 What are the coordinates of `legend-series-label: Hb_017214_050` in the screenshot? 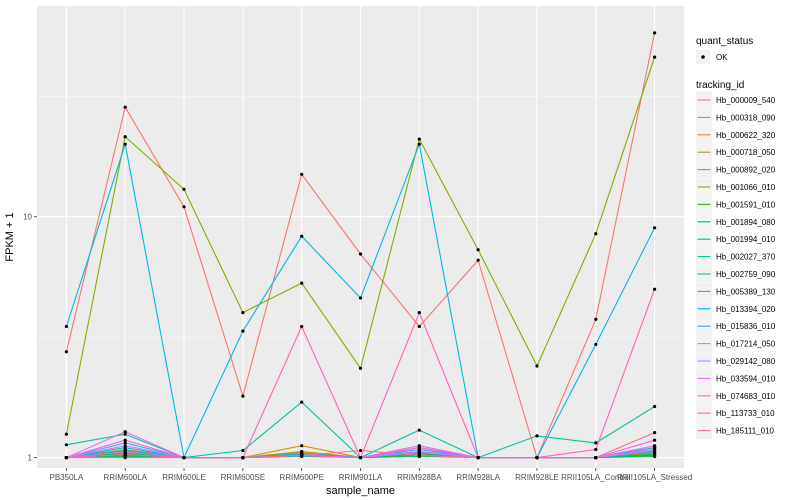 It's located at (746, 344).